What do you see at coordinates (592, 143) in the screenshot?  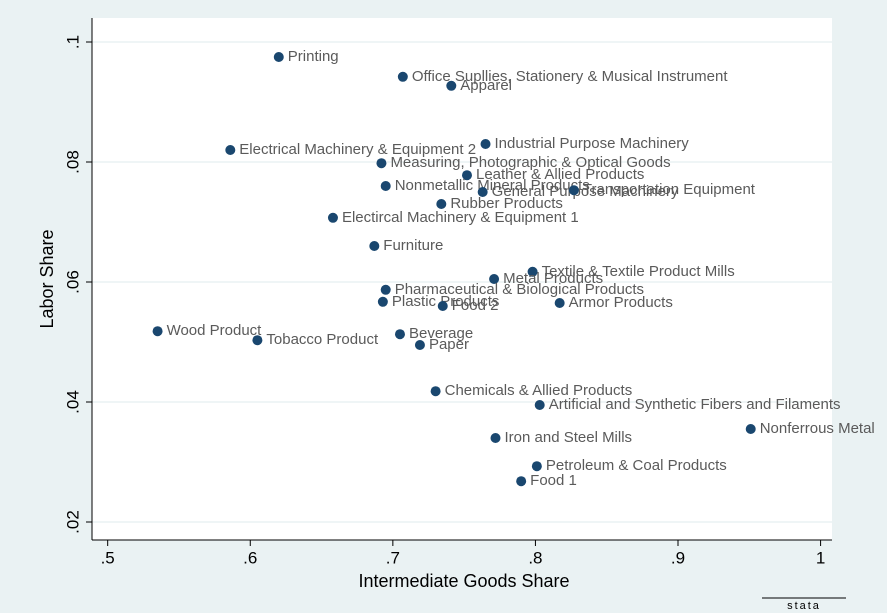 I see `point-label: Industrial Purpose Machinery` at bounding box center [592, 143].